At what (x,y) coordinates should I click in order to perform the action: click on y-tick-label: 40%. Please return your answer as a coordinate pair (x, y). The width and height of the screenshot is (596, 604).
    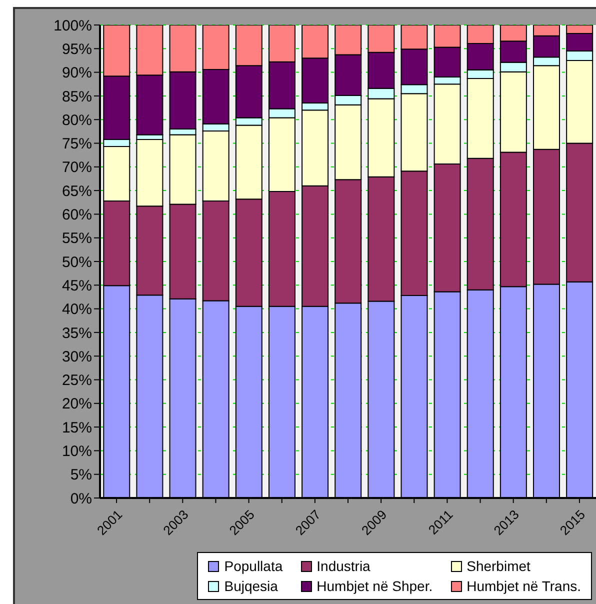
    Looking at the image, I should click on (77, 309).